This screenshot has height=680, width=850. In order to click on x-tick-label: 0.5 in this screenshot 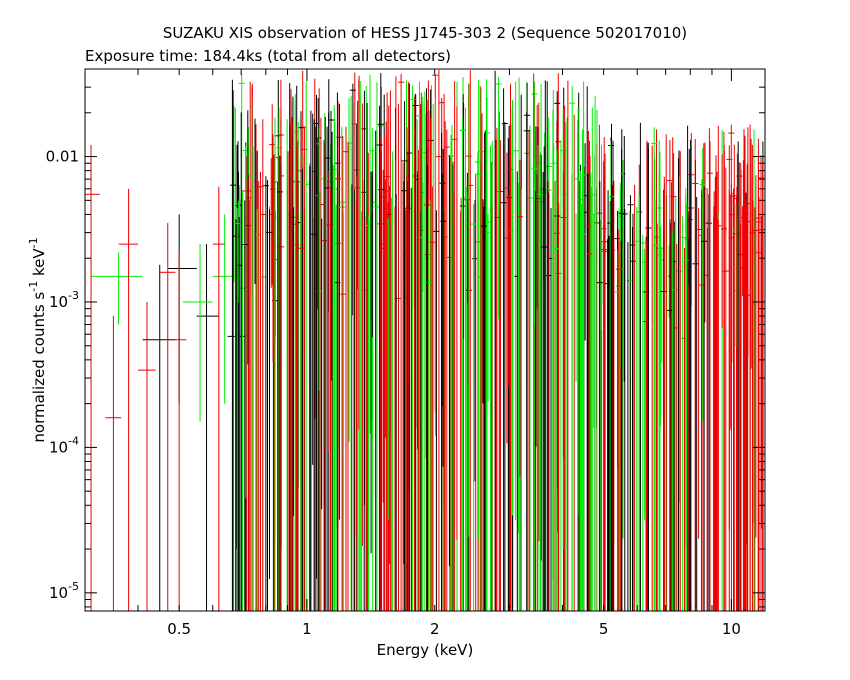, I will do `click(179, 629)`.